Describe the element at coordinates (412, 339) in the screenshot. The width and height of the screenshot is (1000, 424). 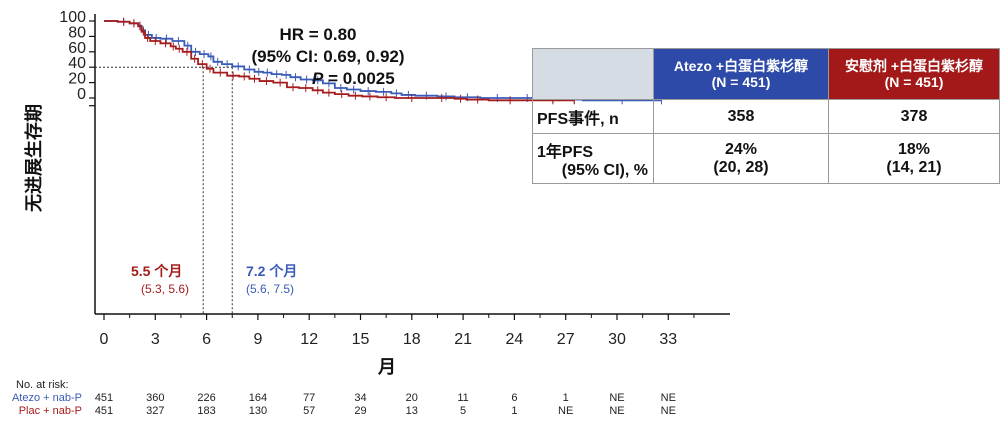
I see `x-tick-label: 18` at that location.